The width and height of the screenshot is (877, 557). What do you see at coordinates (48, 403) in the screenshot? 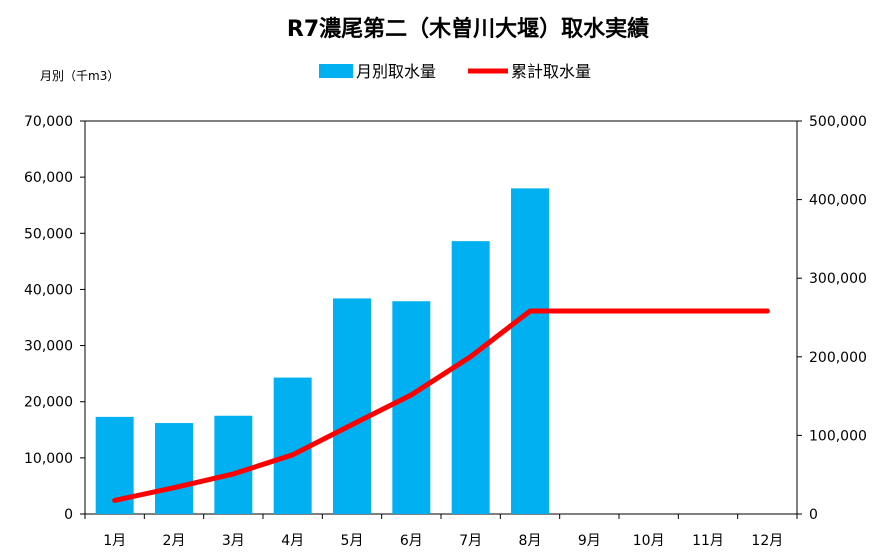
I see `left-axis-tick-label: 20,000` at bounding box center [48, 403].